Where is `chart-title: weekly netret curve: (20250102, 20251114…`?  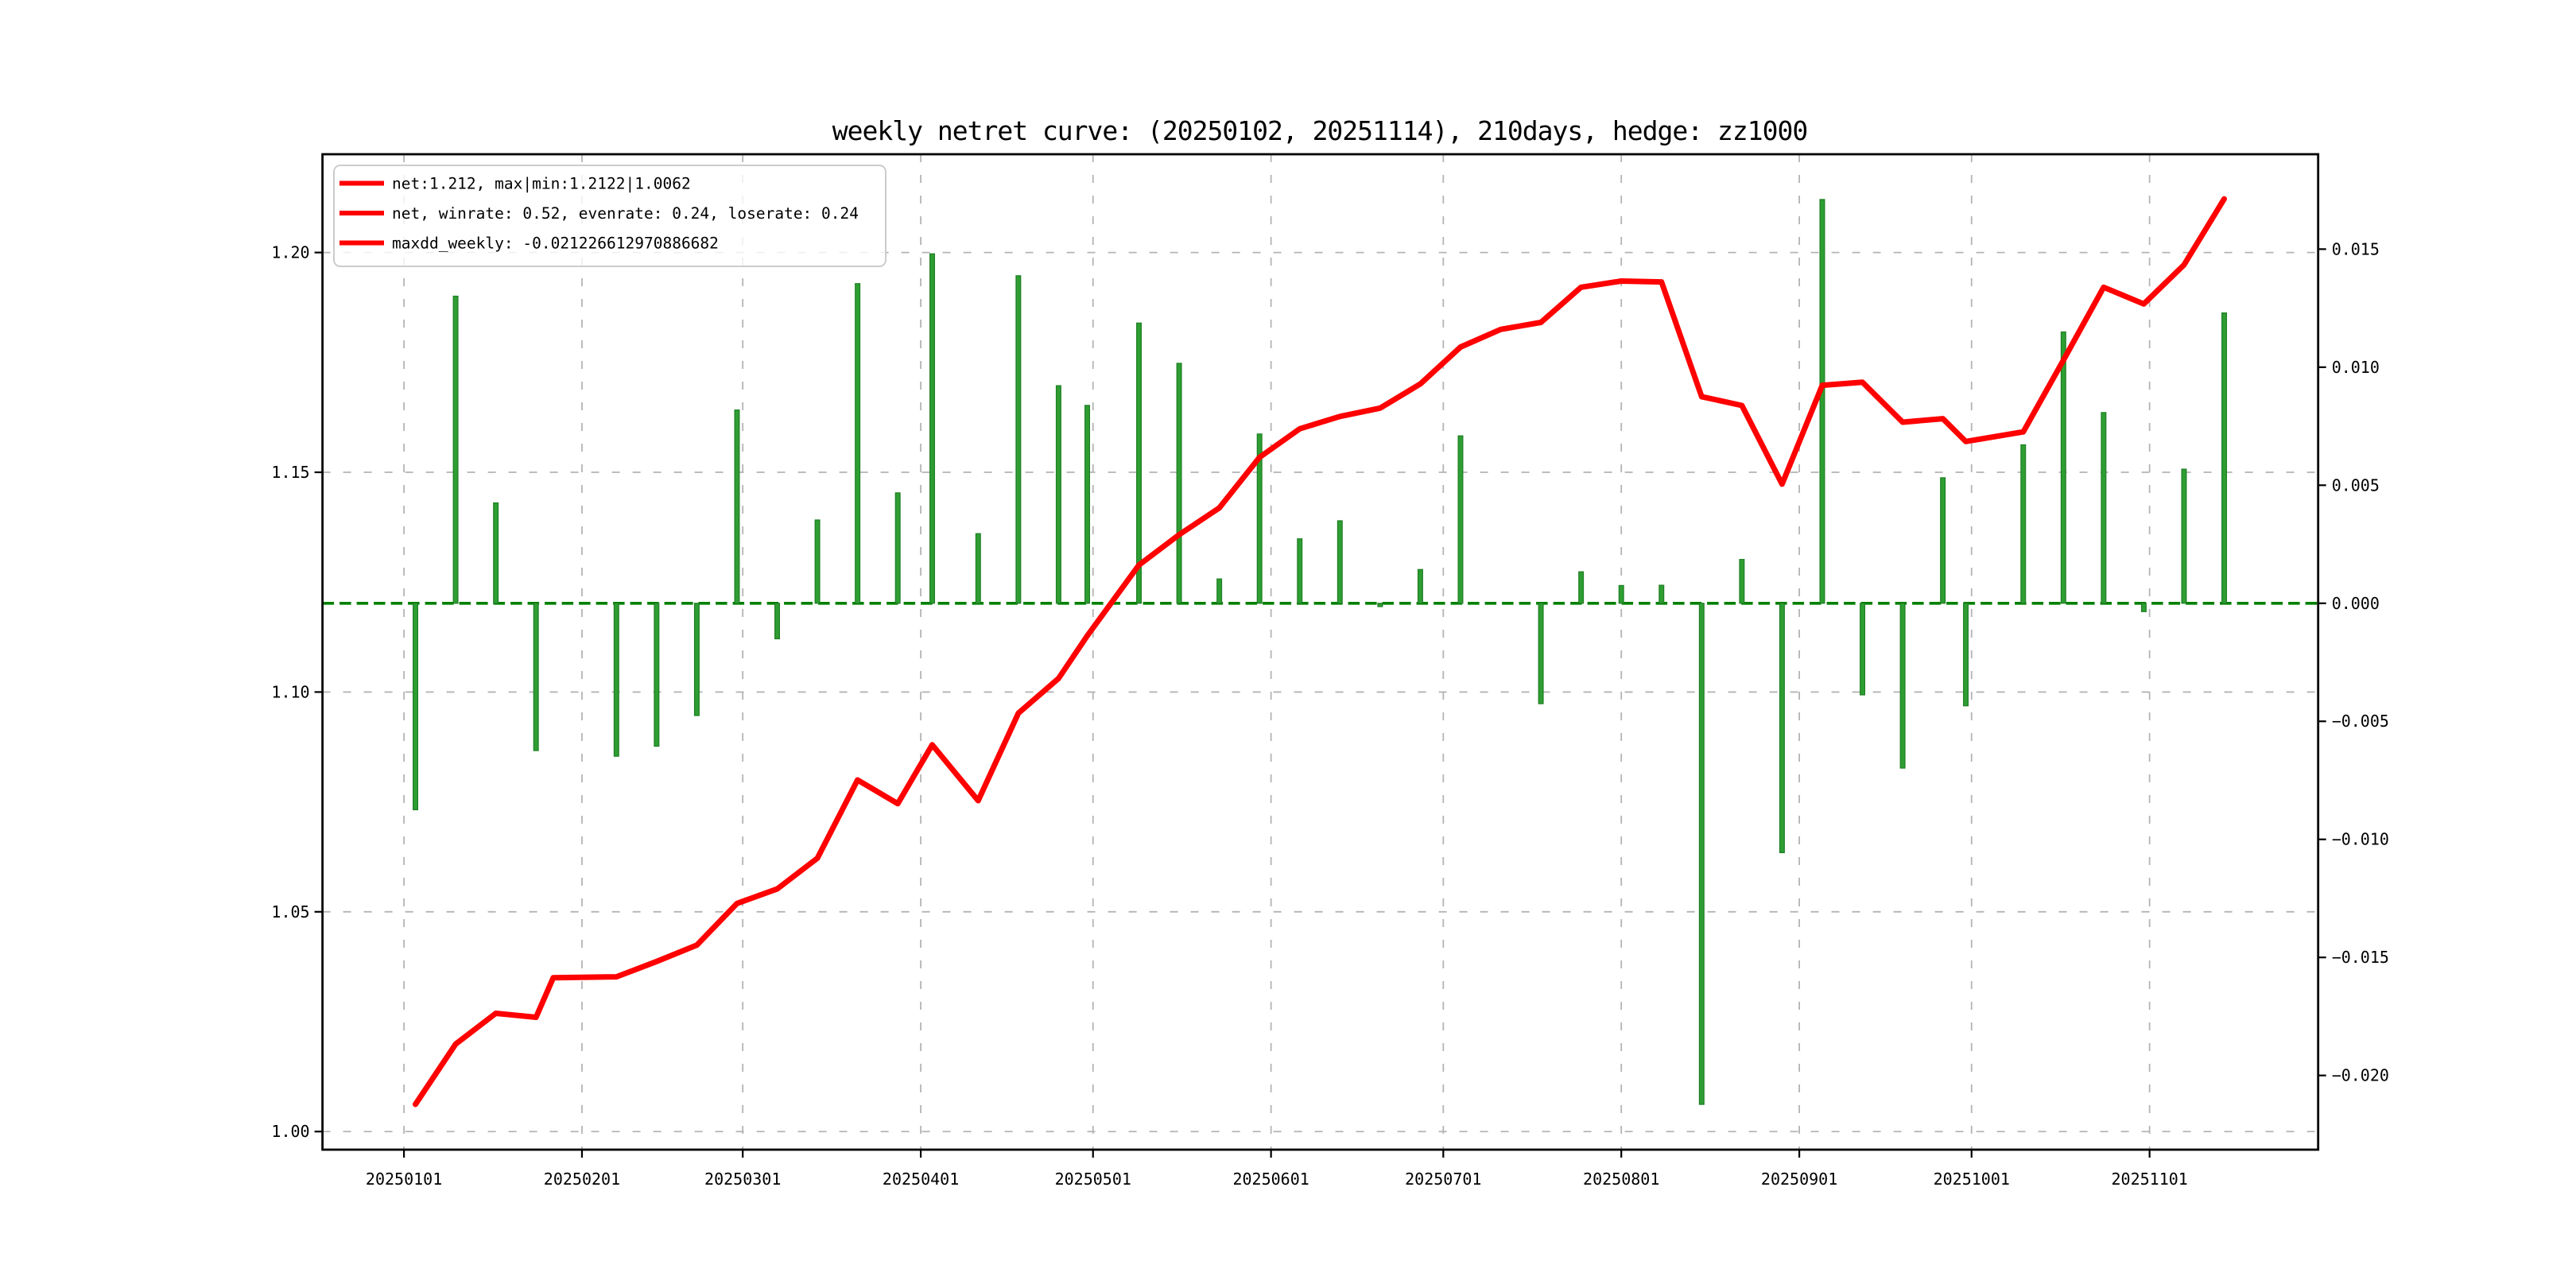 chart-title: weekly netret curve: (20250102, 20251114… is located at coordinates (1320, 131).